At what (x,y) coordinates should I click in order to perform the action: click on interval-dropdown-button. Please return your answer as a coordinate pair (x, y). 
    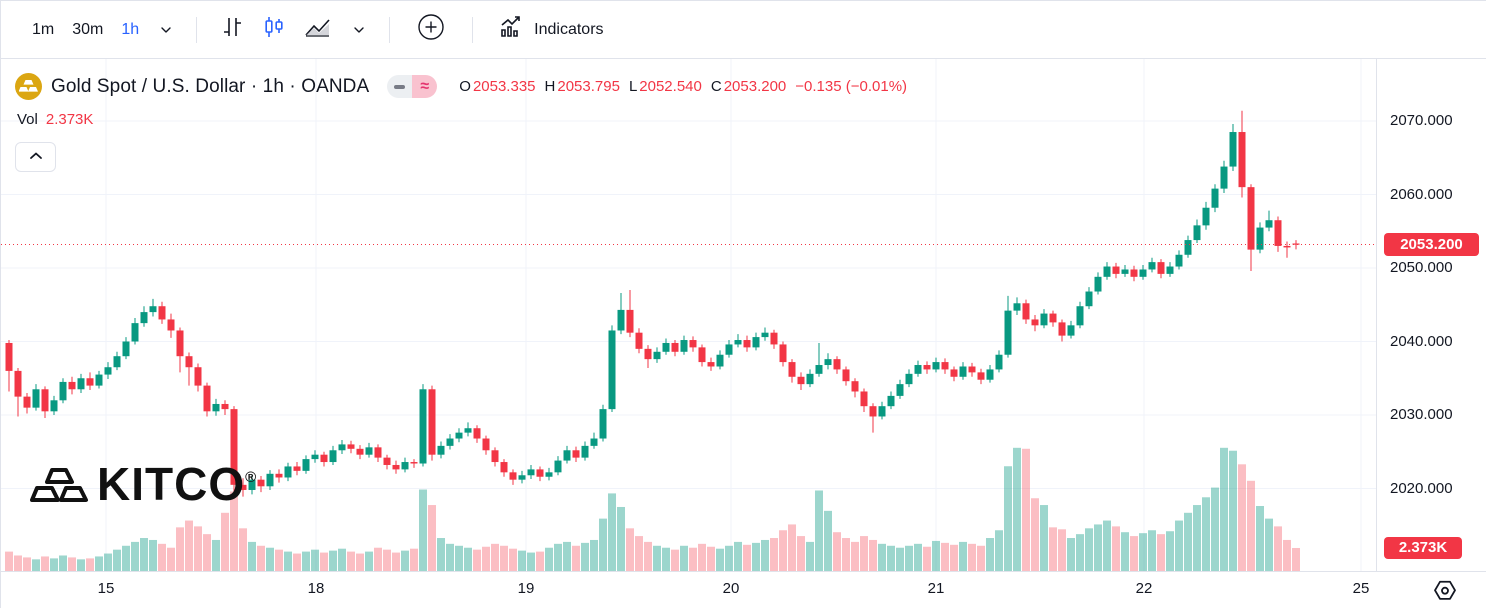
    Looking at the image, I should click on (165, 30).